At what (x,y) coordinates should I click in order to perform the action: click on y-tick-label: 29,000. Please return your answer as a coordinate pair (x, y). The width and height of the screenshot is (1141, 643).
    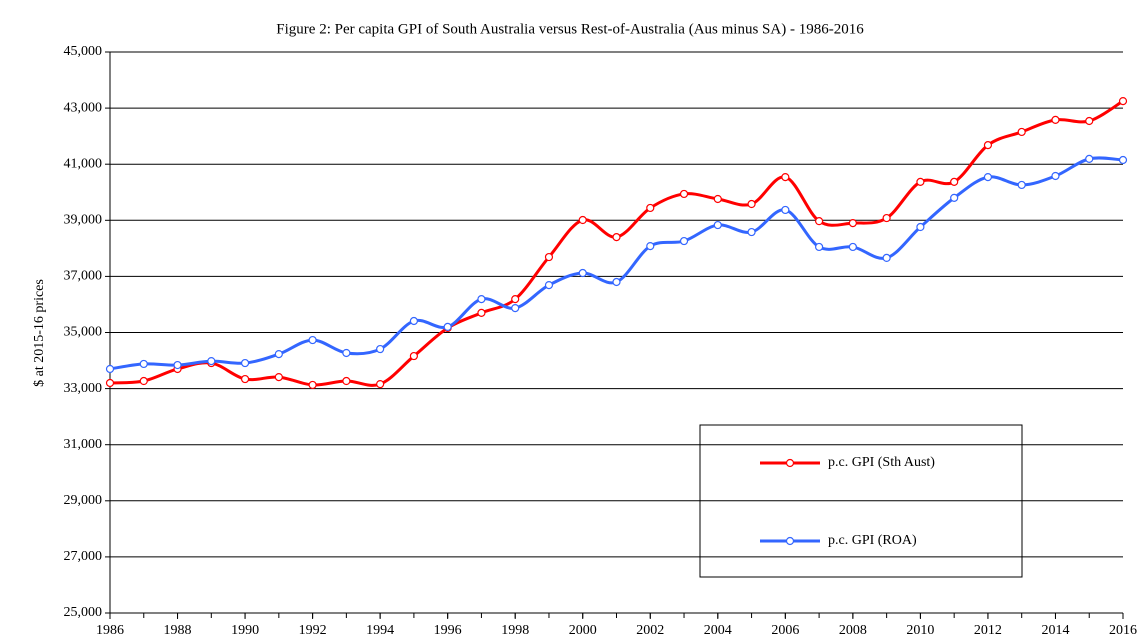
    Looking at the image, I should click on (83, 500).